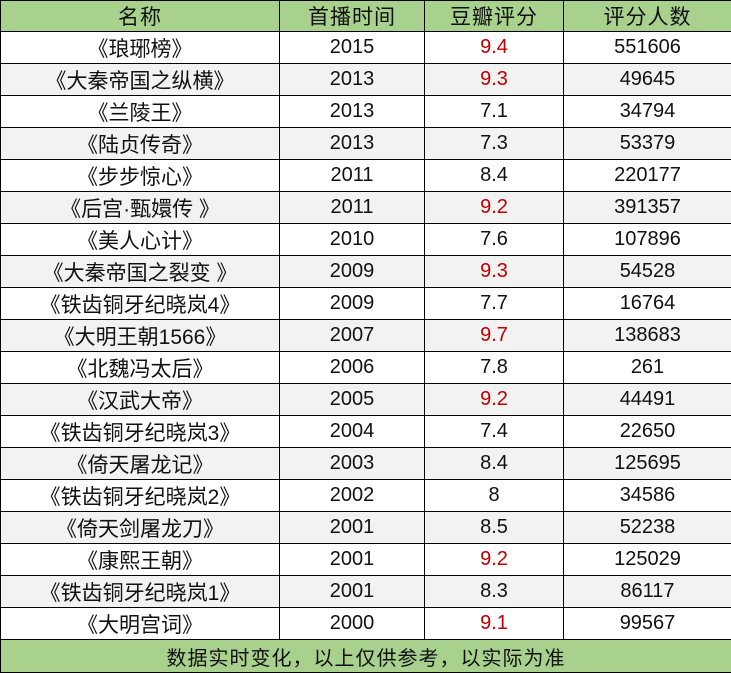 The width and height of the screenshot is (731, 673). What do you see at coordinates (647, 79) in the screenshot?
I see `cell-rating-count: 49645` at bounding box center [647, 79].